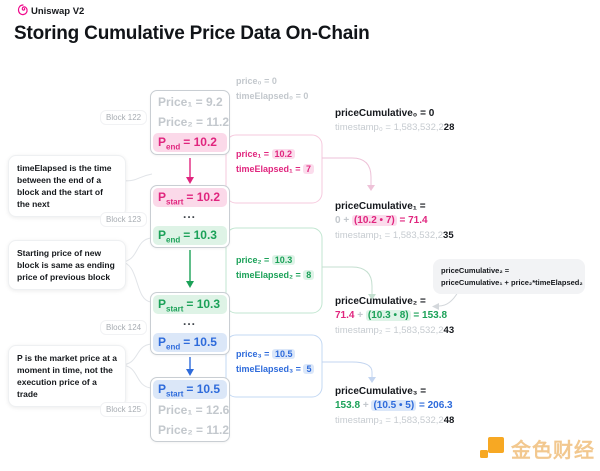 This screenshot has width=600, height=471. Describe the element at coordinates (194, 430) in the screenshot. I see `block-125-price2: Price₂ = 11.2` at that location.